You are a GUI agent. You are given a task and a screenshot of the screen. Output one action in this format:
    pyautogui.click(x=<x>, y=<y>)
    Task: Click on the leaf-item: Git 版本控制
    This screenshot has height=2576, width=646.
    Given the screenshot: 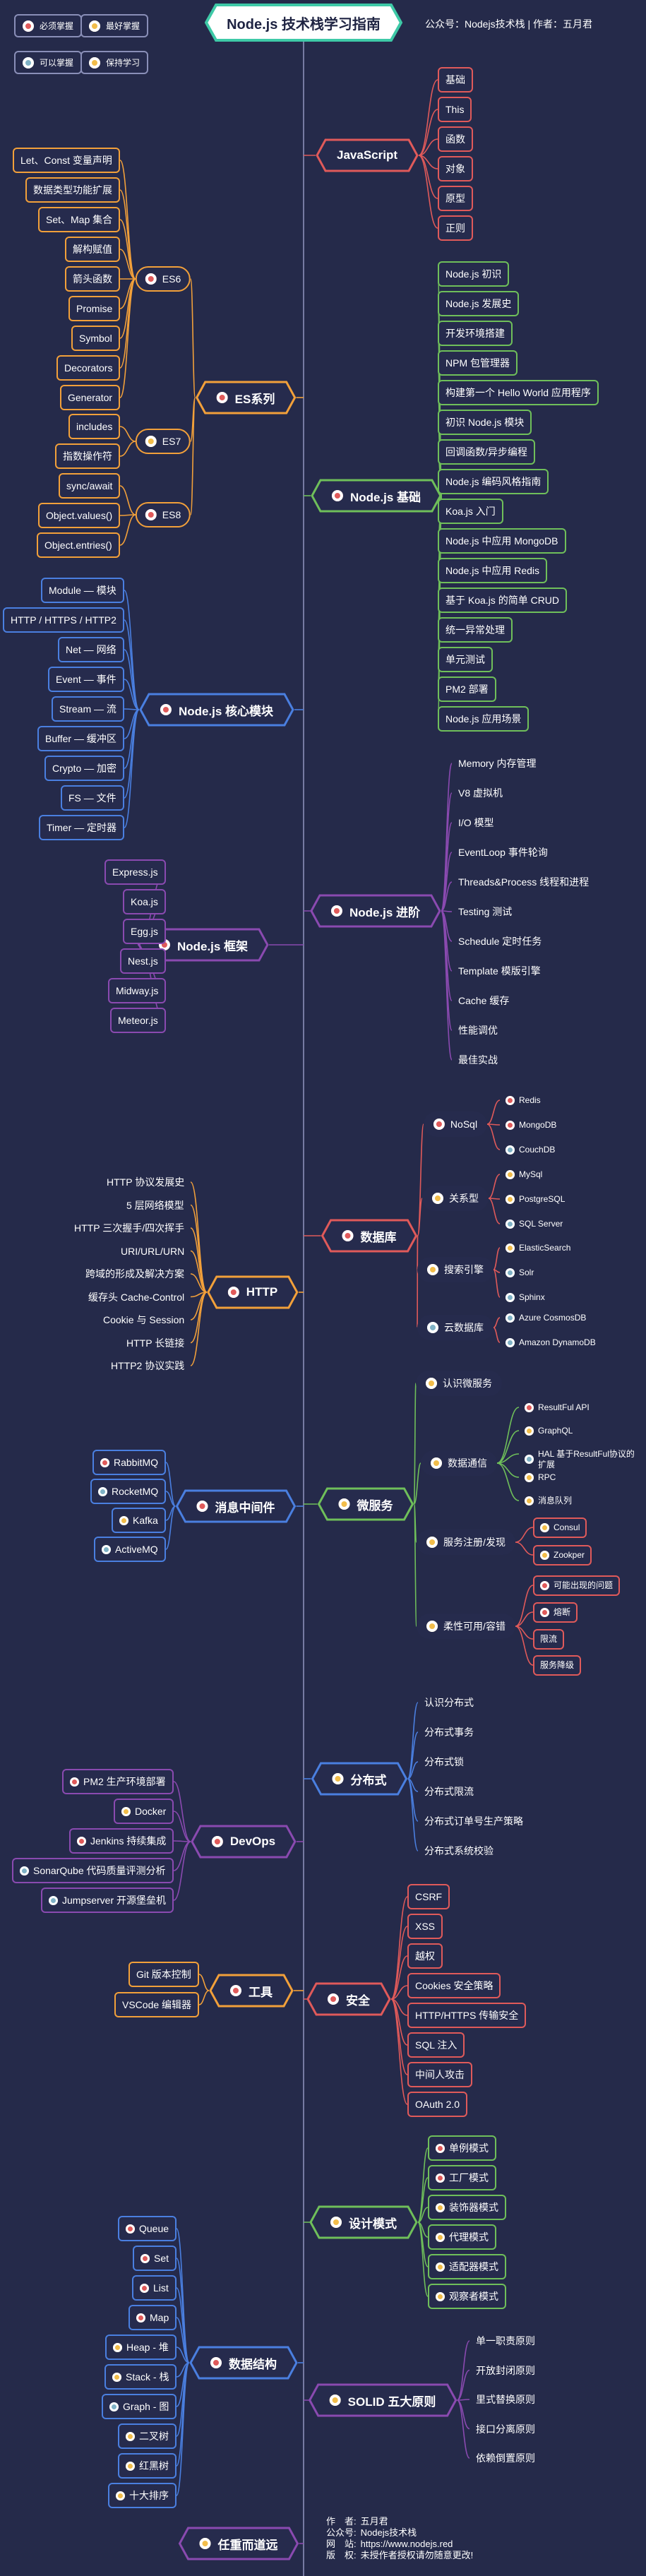 What is the action you would take?
    pyautogui.click(x=163, y=1974)
    